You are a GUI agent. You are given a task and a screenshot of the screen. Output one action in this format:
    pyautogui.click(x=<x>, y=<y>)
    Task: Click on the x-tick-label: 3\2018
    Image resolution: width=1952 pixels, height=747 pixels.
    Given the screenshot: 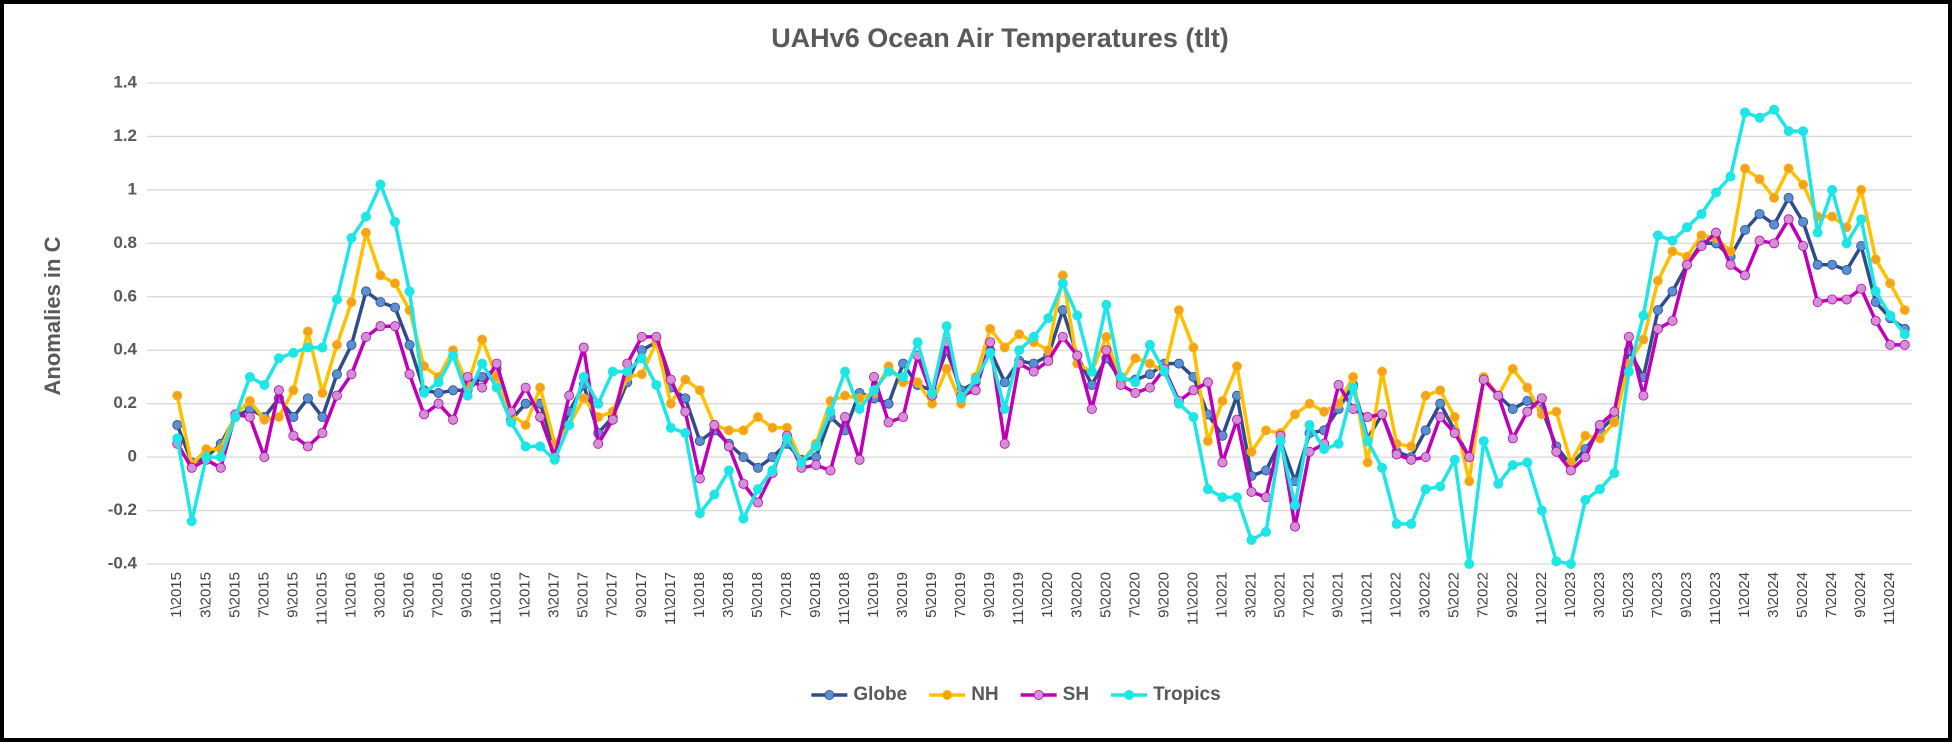 What is the action you would take?
    pyautogui.click(x=728, y=595)
    